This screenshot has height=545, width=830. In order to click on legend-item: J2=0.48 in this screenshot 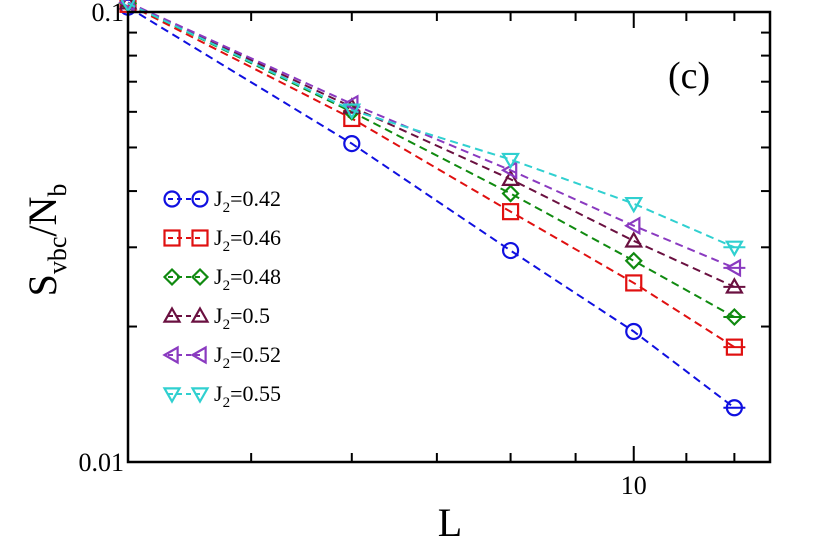, I will do `click(221, 279)`.